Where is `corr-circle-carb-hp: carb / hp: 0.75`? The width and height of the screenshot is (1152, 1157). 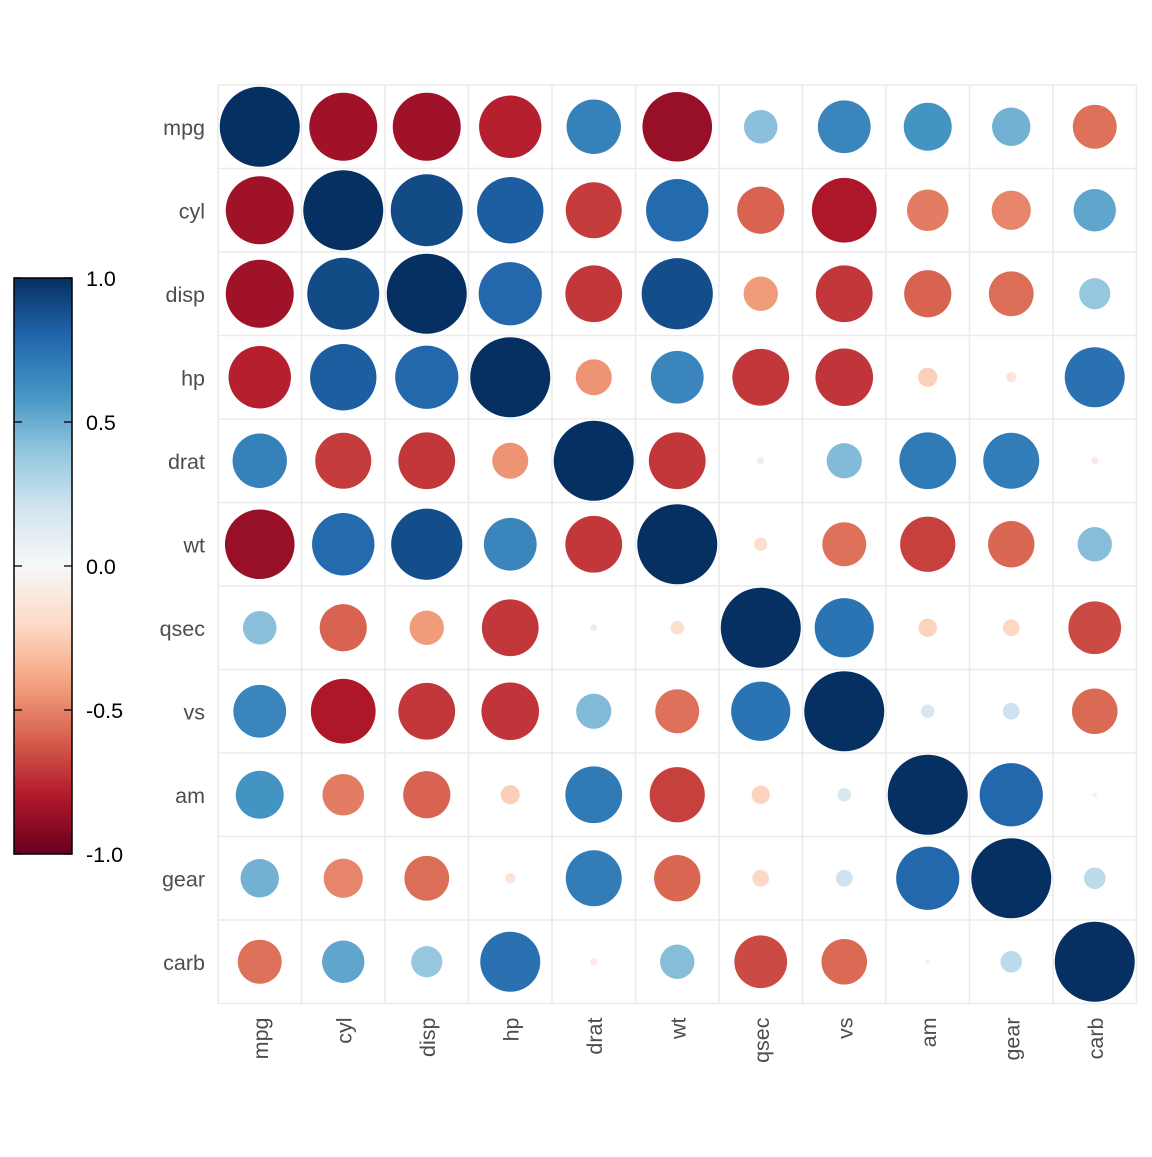
corr-circle-carb-hp: carb / hp: 0.75 is located at coordinates (510, 961).